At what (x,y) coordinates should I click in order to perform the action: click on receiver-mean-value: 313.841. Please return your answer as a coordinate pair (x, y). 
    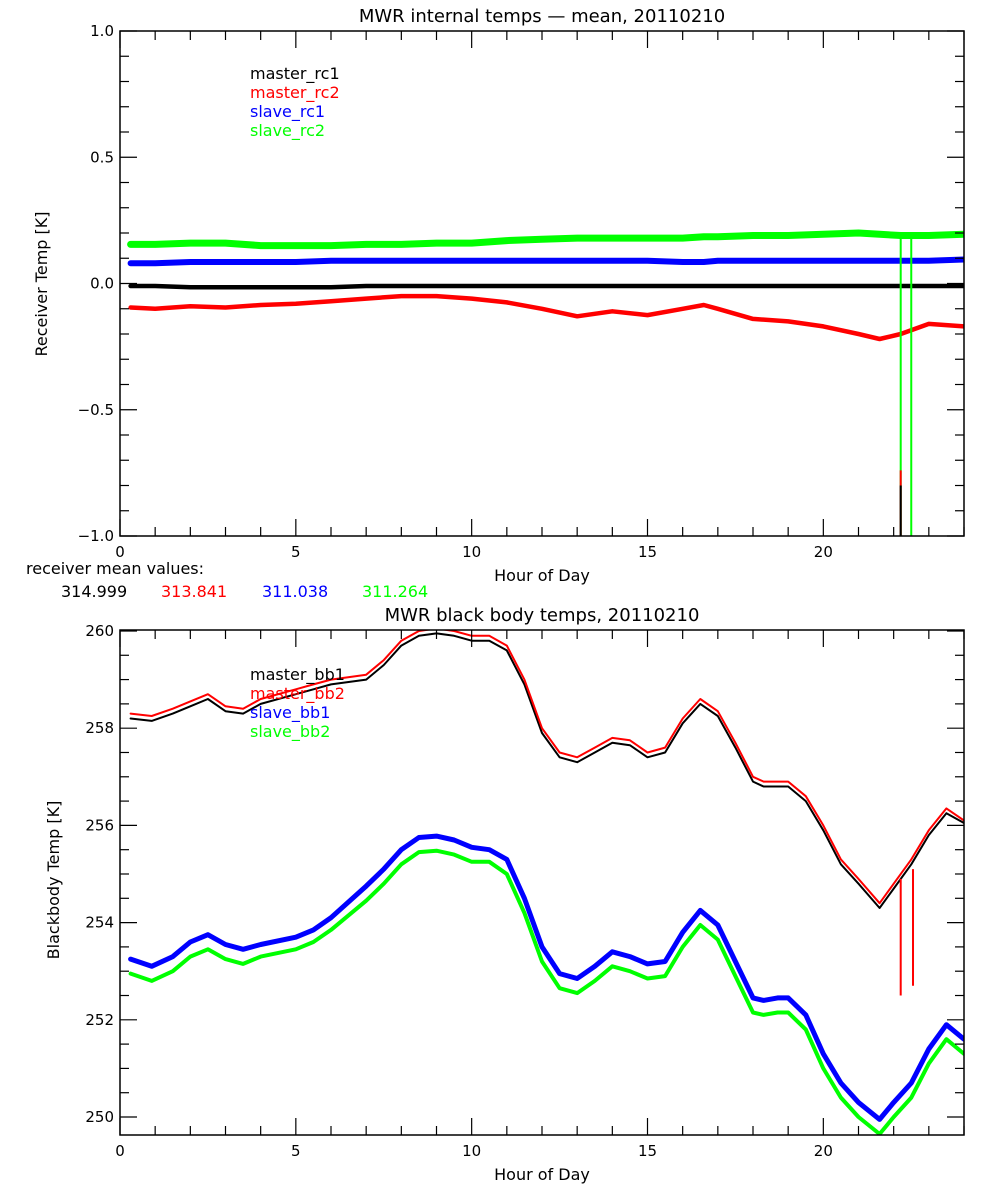
    Looking at the image, I should click on (194, 591).